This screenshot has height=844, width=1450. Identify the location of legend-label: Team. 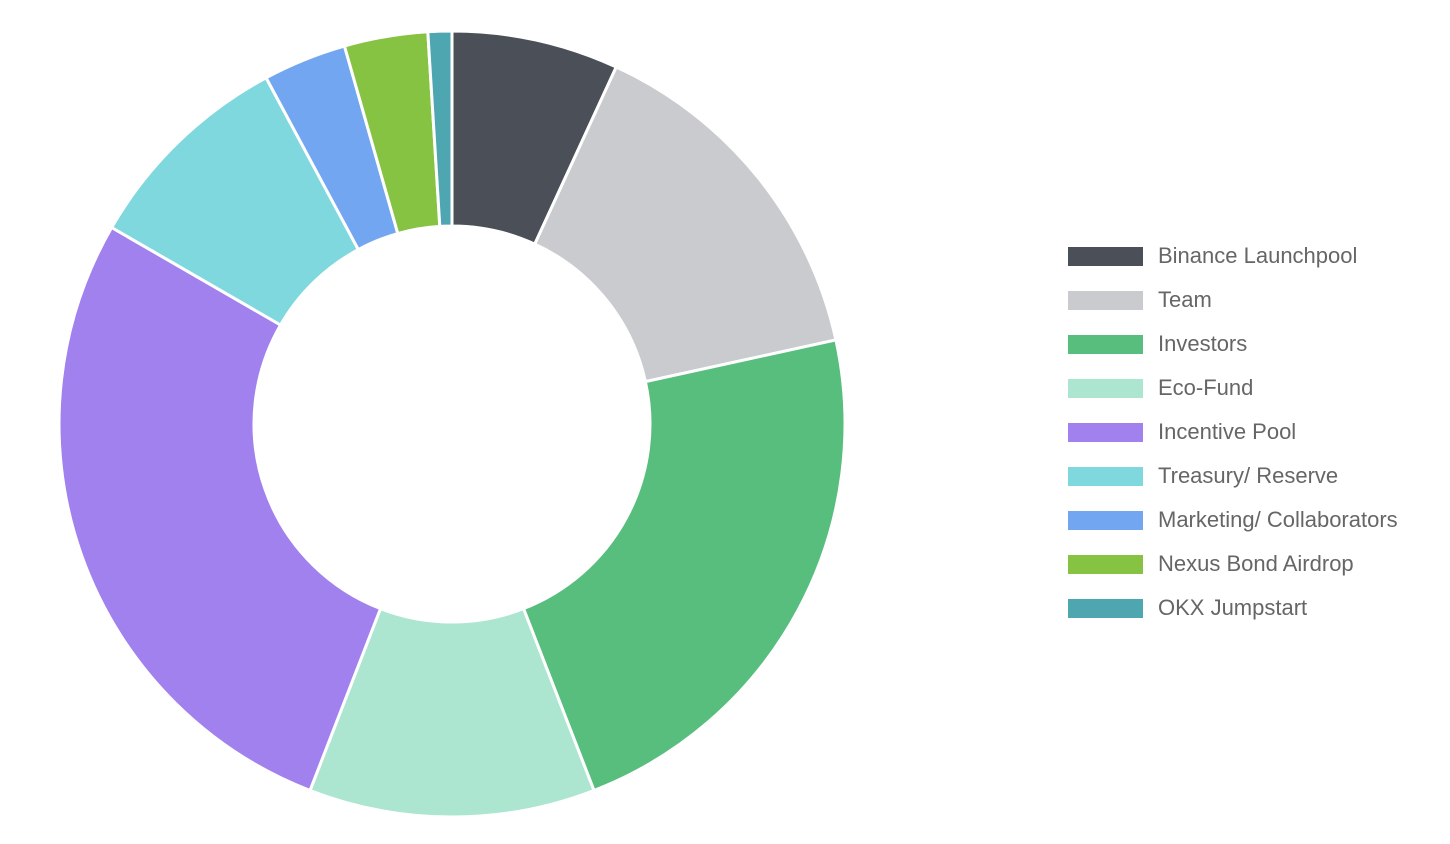
(1185, 299).